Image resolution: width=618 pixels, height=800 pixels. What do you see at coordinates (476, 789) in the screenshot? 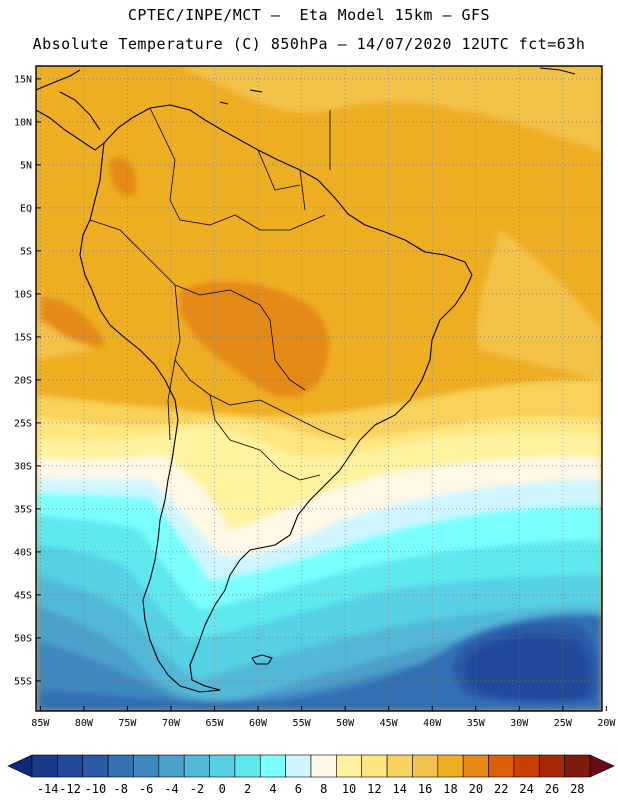
I see `colorbar-label: 20` at bounding box center [476, 789].